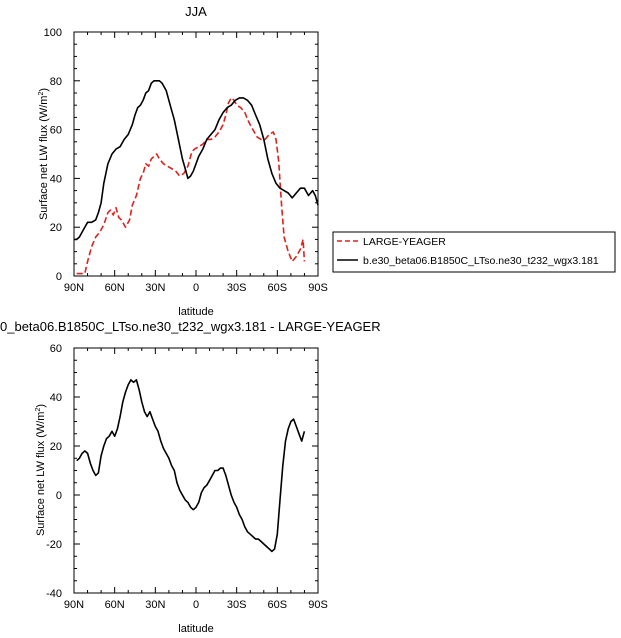 This screenshot has width=621, height=638. What do you see at coordinates (278, 288) in the screenshot?
I see `top-x-tick-label: 60S` at bounding box center [278, 288].